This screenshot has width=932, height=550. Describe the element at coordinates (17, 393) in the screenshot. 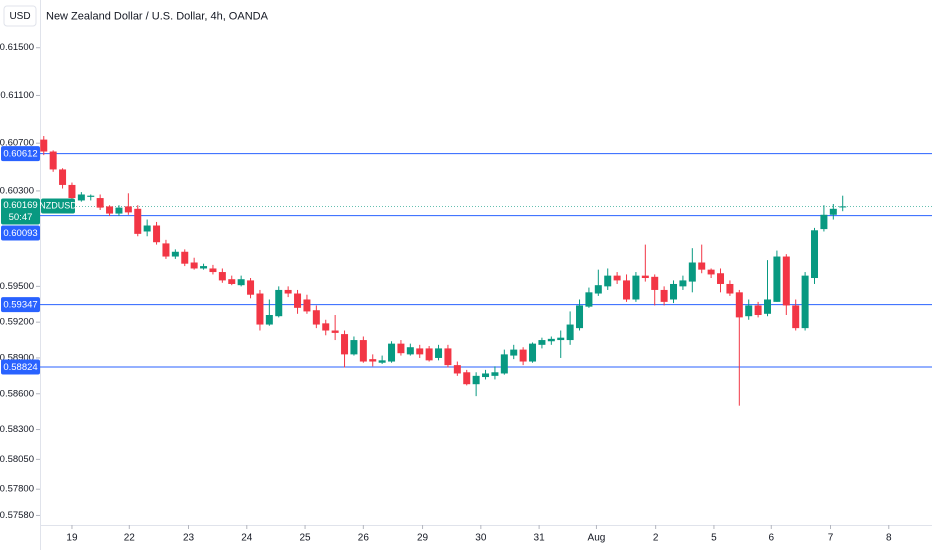

I see `y-tick-label: 0.58600` at that location.